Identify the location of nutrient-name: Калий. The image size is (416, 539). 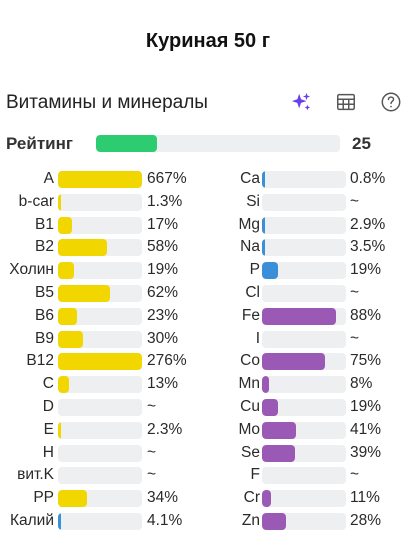
(31, 520).